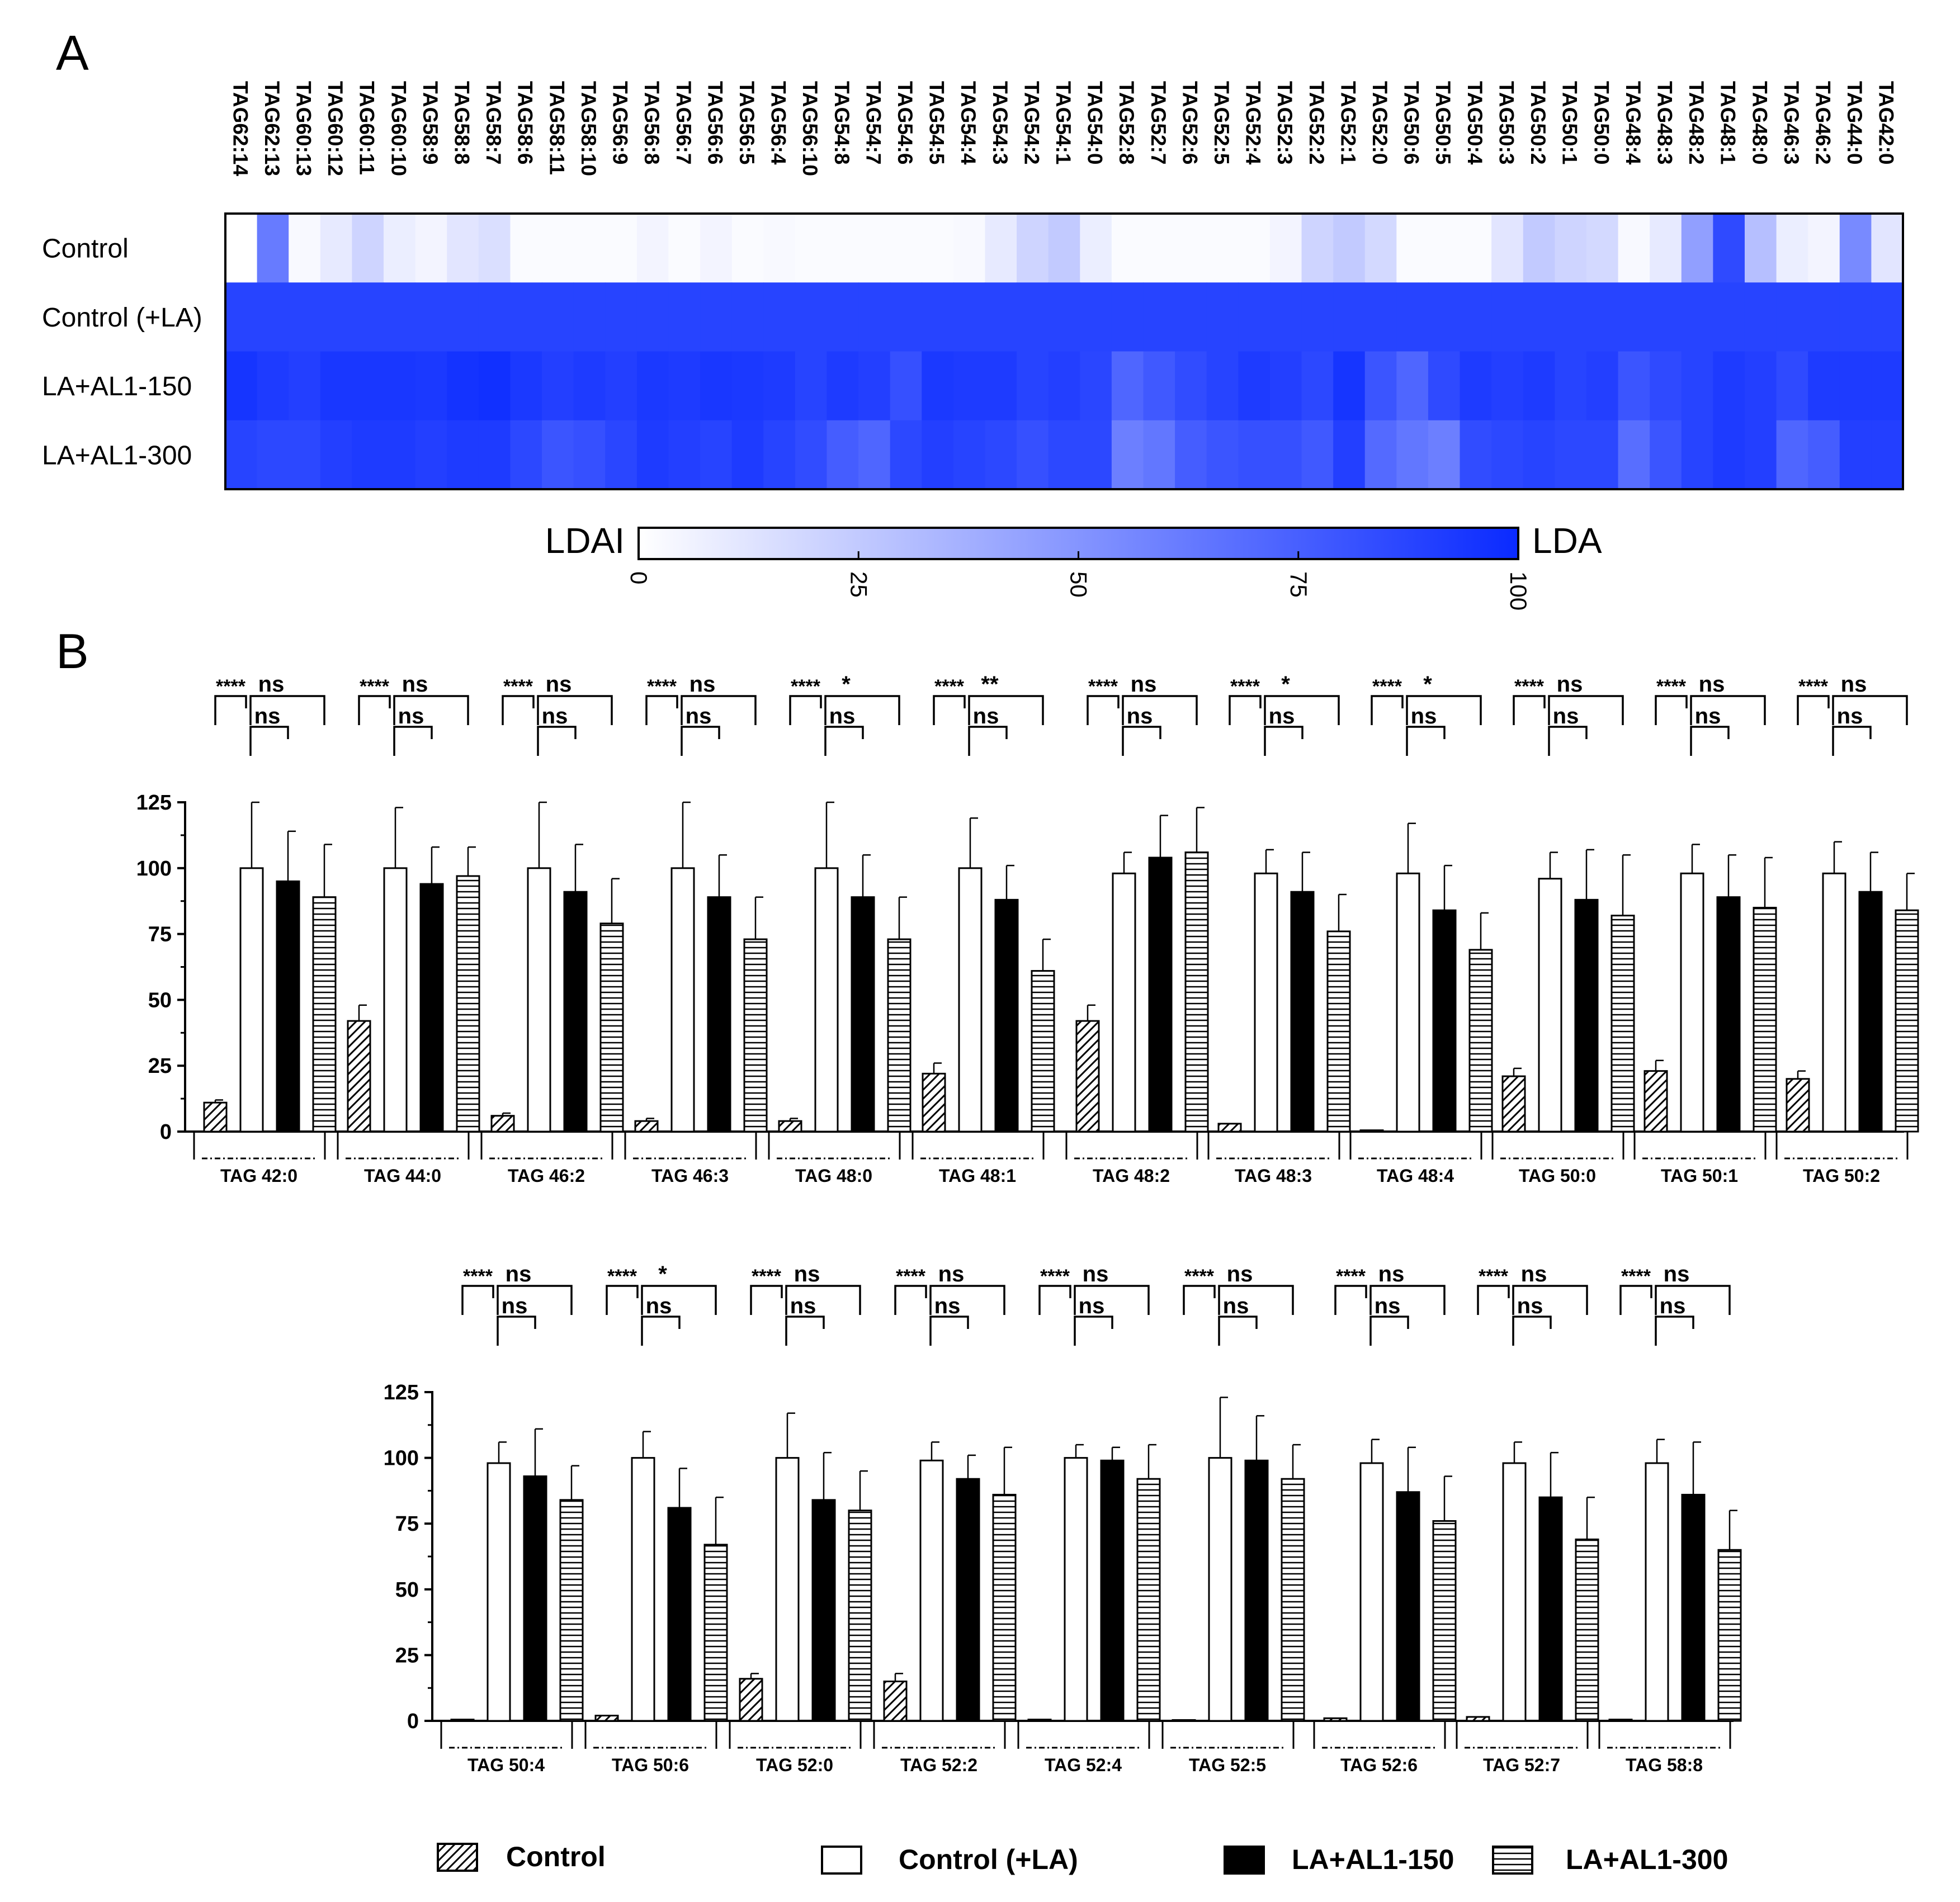 This screenshot has height=1902, width=1960. Describe the element at coordinates (1415, 1176) in the screenshot. I see `group-label: TAG 48:4` at that location.